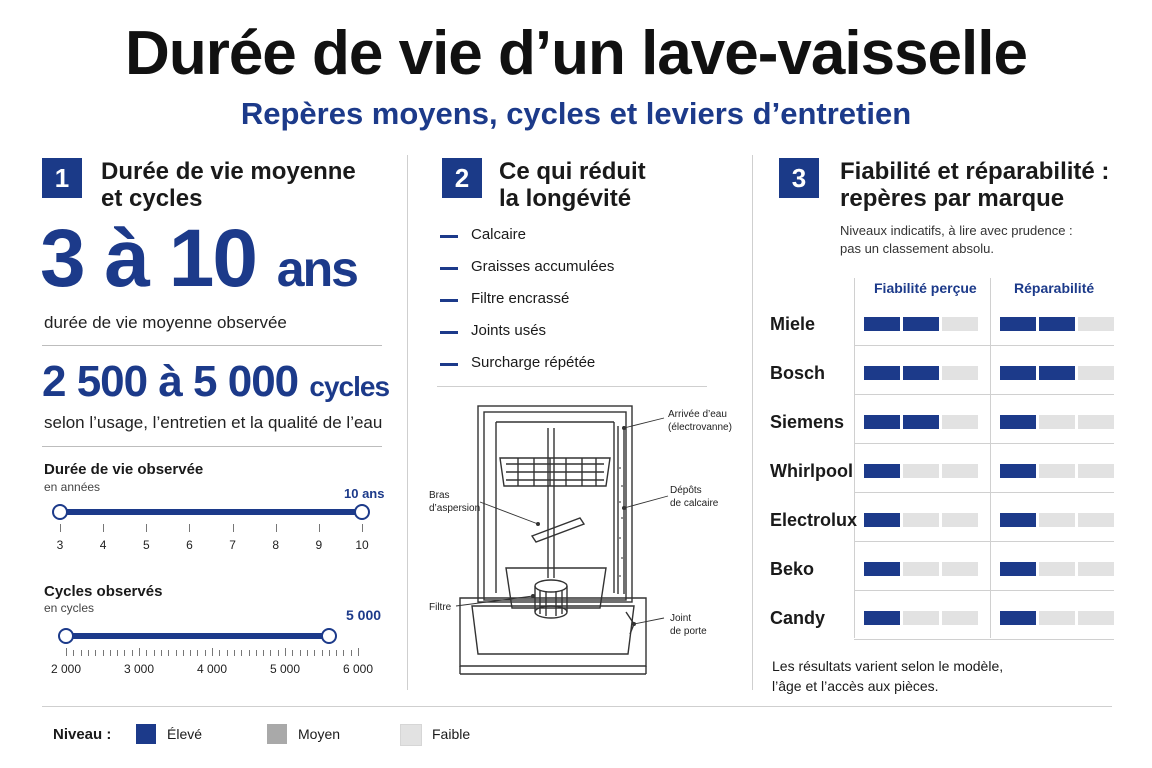 This screenshot has height=768, width=1152. I want to click on scale-cycles-tick-label: 5 000, so click(285, 669).